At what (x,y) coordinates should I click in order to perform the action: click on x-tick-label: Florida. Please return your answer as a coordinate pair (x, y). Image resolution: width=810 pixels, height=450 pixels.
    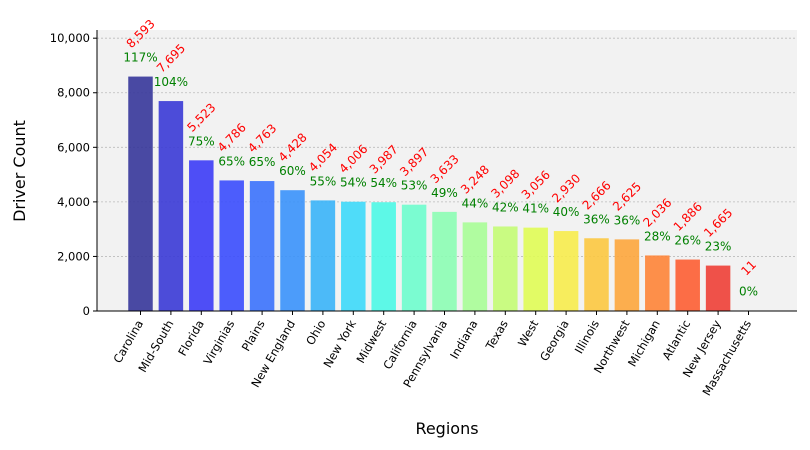
    Looking at the image, I should click on (191, 338).